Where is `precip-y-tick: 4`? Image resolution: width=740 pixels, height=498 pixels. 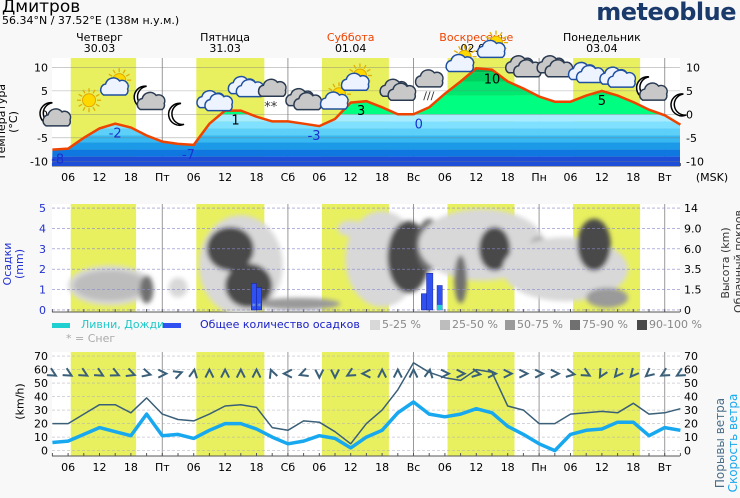 precip-y-tick: 4 is located at coordinates (42, 228).